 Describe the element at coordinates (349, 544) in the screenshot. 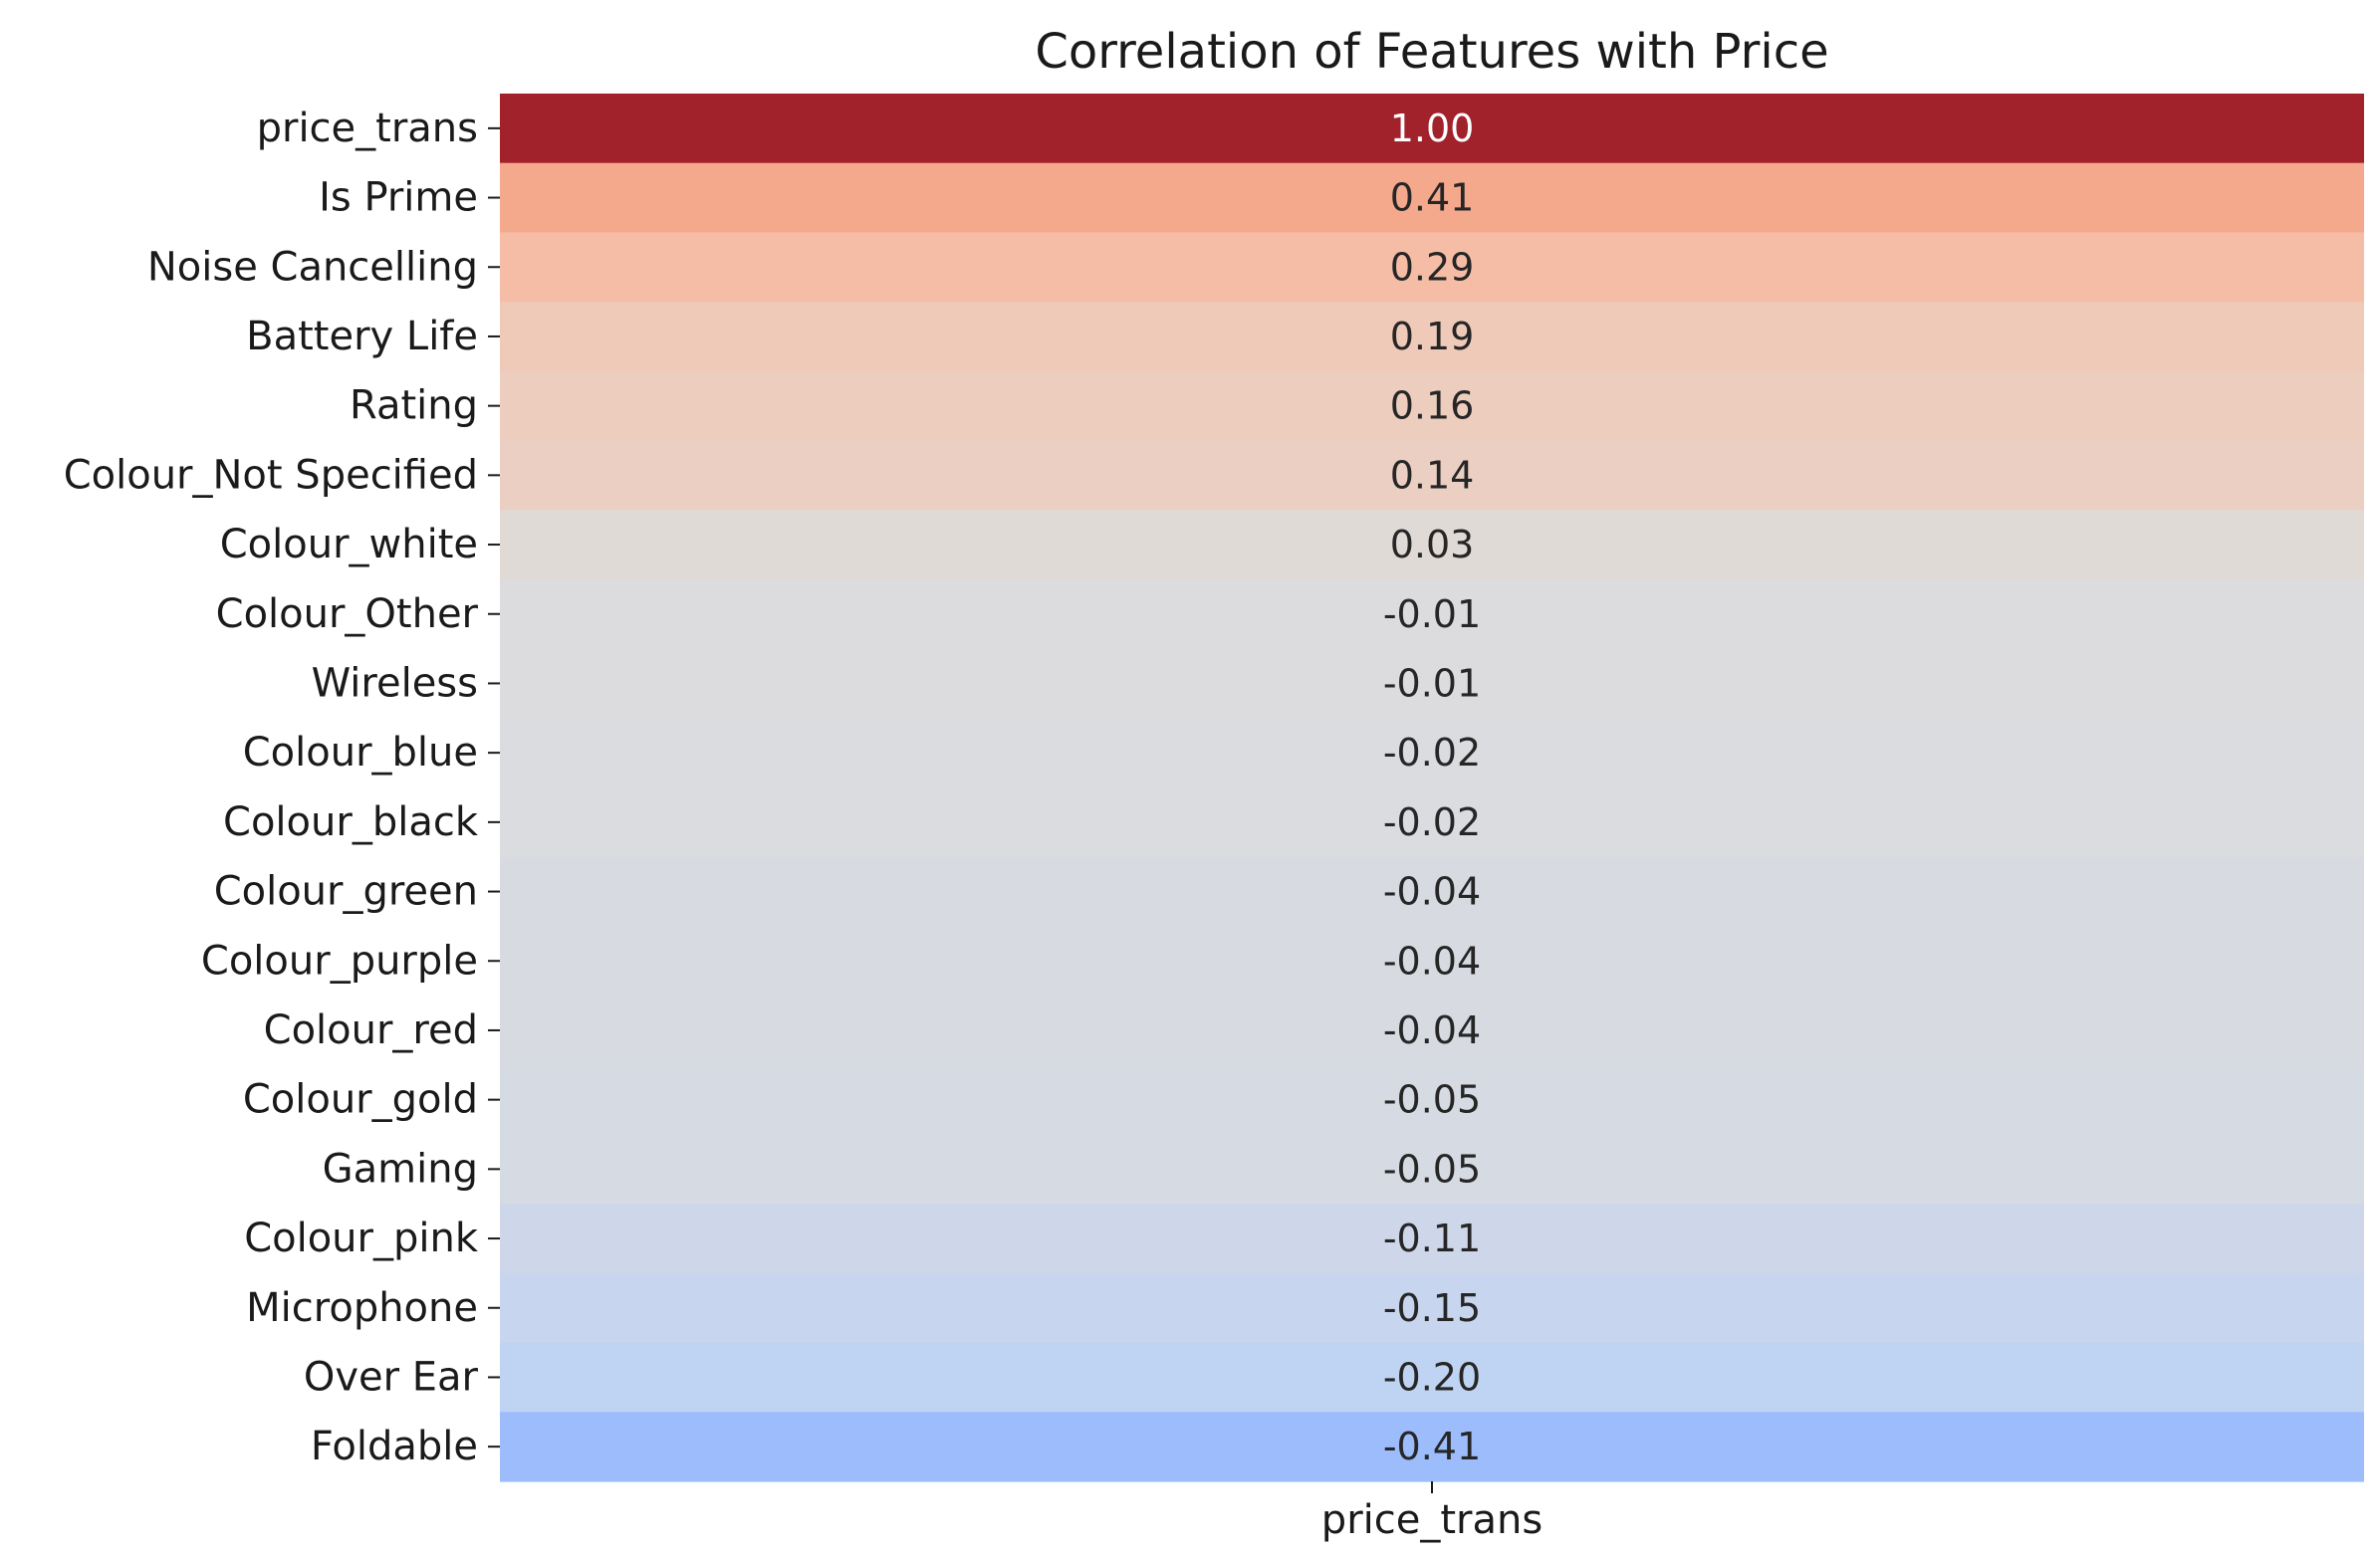

I see `y-tick-label: Colour_white` at that location.